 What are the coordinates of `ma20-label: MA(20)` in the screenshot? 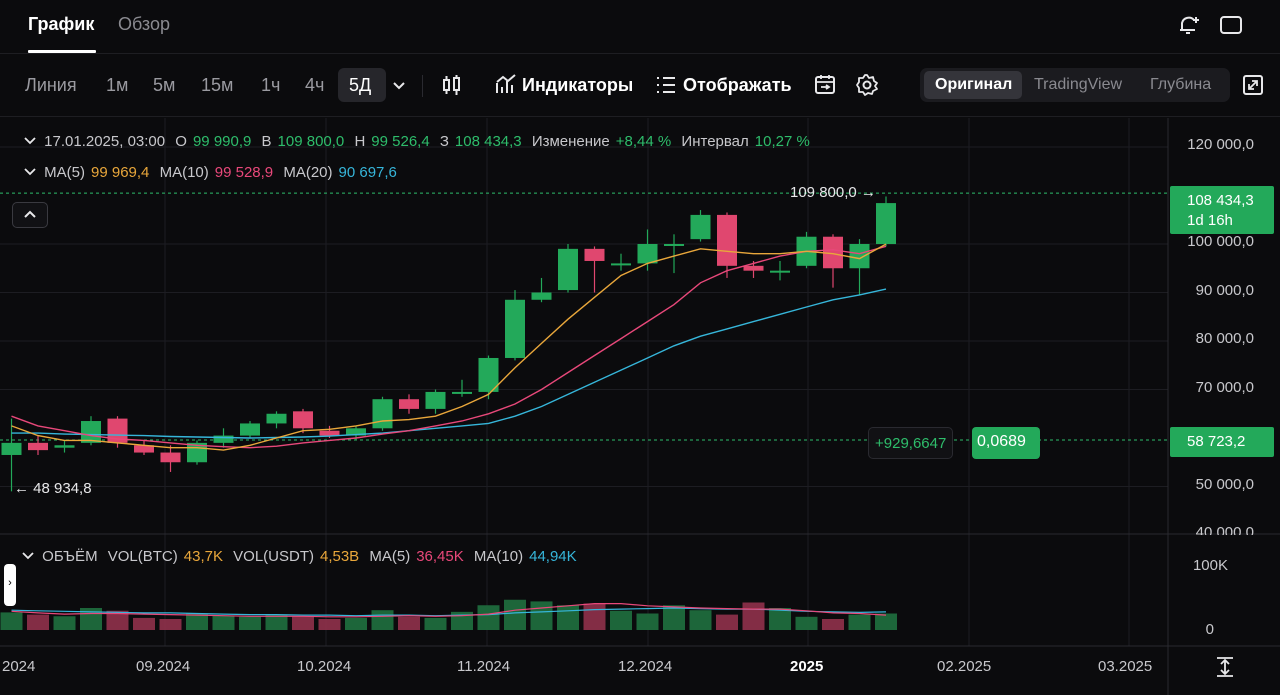 It's located at (308, 172).